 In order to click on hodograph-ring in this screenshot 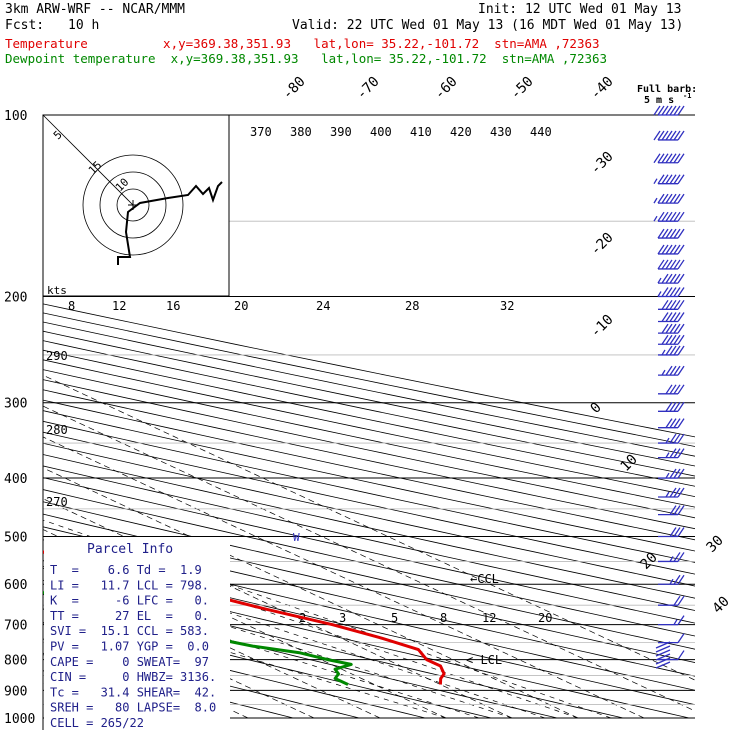, I will do `click(133, 205)`.